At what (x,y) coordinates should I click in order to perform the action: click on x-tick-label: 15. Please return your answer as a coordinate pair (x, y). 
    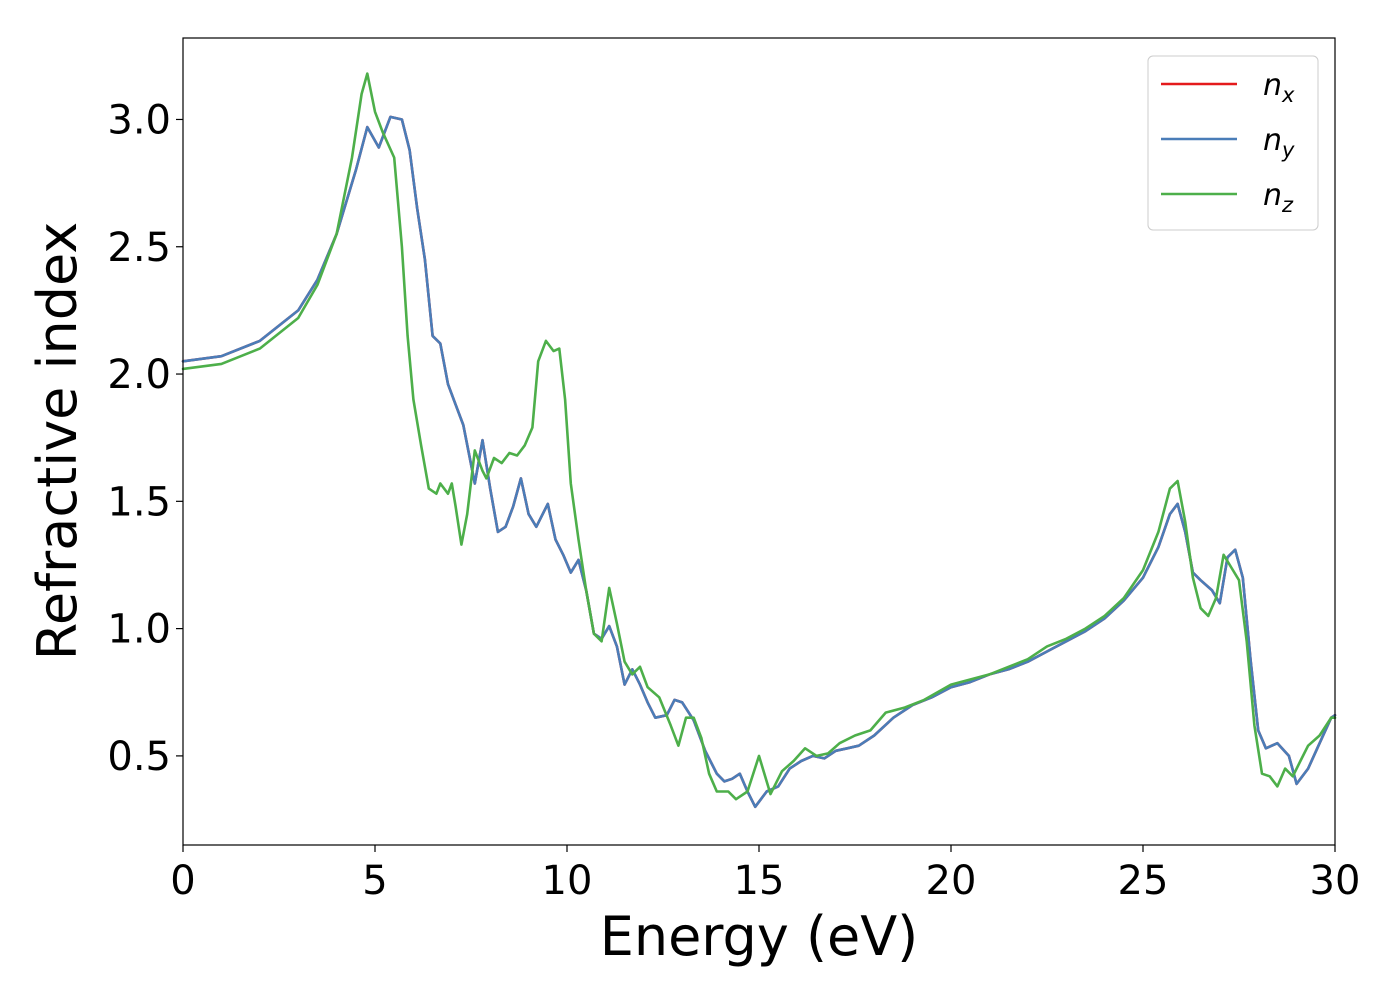
    Looking at the image, I should click on (759, 881).